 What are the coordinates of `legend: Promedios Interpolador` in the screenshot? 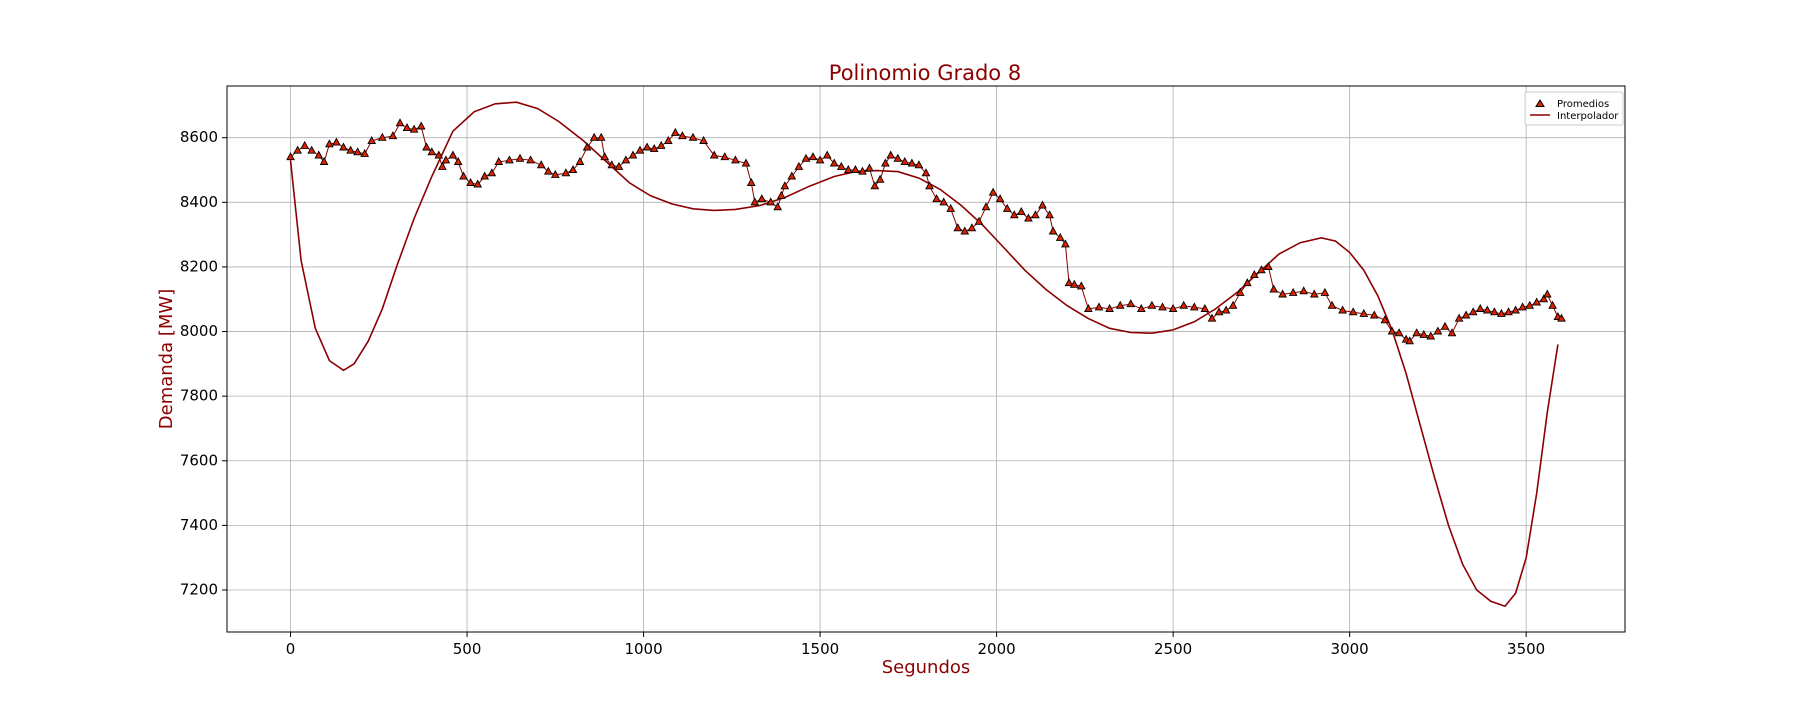 It's located at (1574, 108).